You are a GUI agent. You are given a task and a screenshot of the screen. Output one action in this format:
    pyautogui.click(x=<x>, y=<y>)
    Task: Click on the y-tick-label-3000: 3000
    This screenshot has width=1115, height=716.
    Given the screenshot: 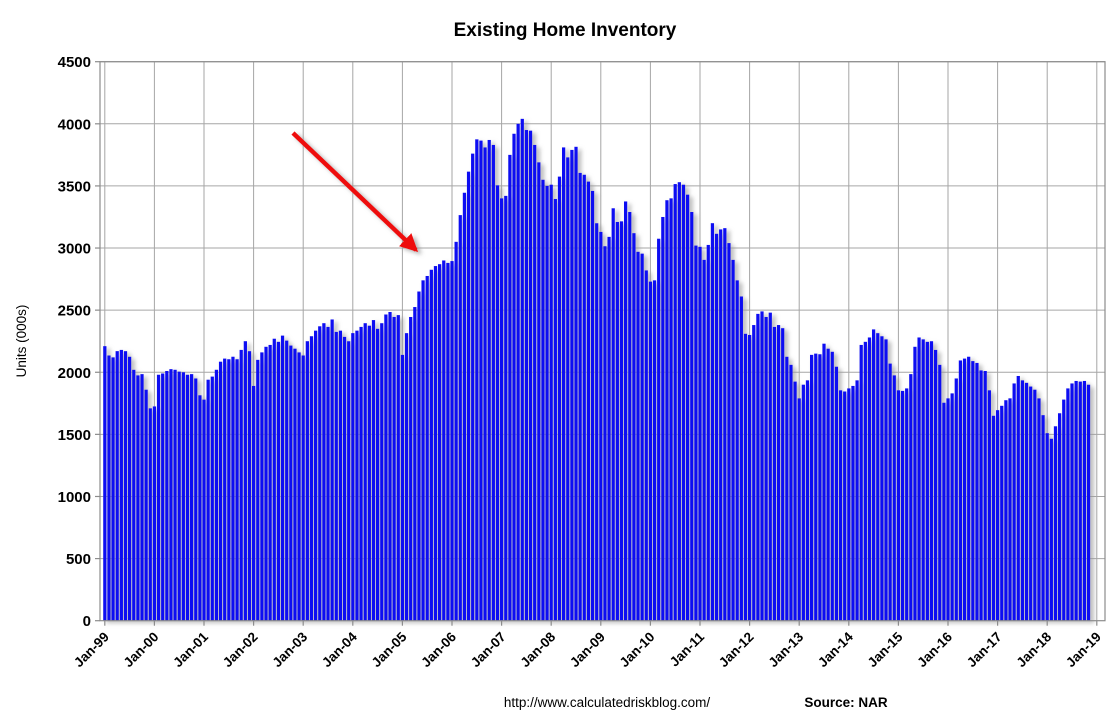 What is the action you would take?
    pyautogui.click(x=74, y=249)
    